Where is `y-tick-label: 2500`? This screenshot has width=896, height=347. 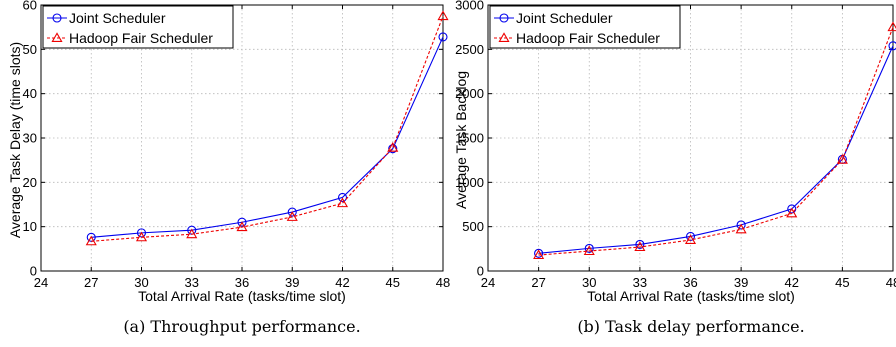 y-tick-label: 2500 is located at coordinates (469, 49).